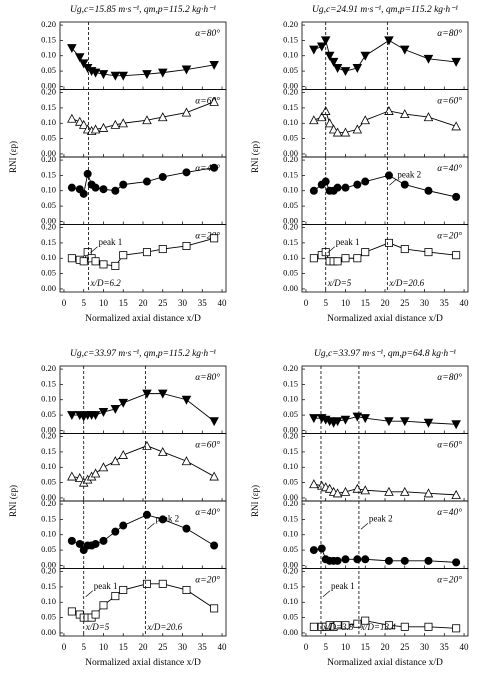 The image size is (479, 688). Describe the element at coordinates (364, 526) in the screenshot. I see `peak-arrow` at that location.